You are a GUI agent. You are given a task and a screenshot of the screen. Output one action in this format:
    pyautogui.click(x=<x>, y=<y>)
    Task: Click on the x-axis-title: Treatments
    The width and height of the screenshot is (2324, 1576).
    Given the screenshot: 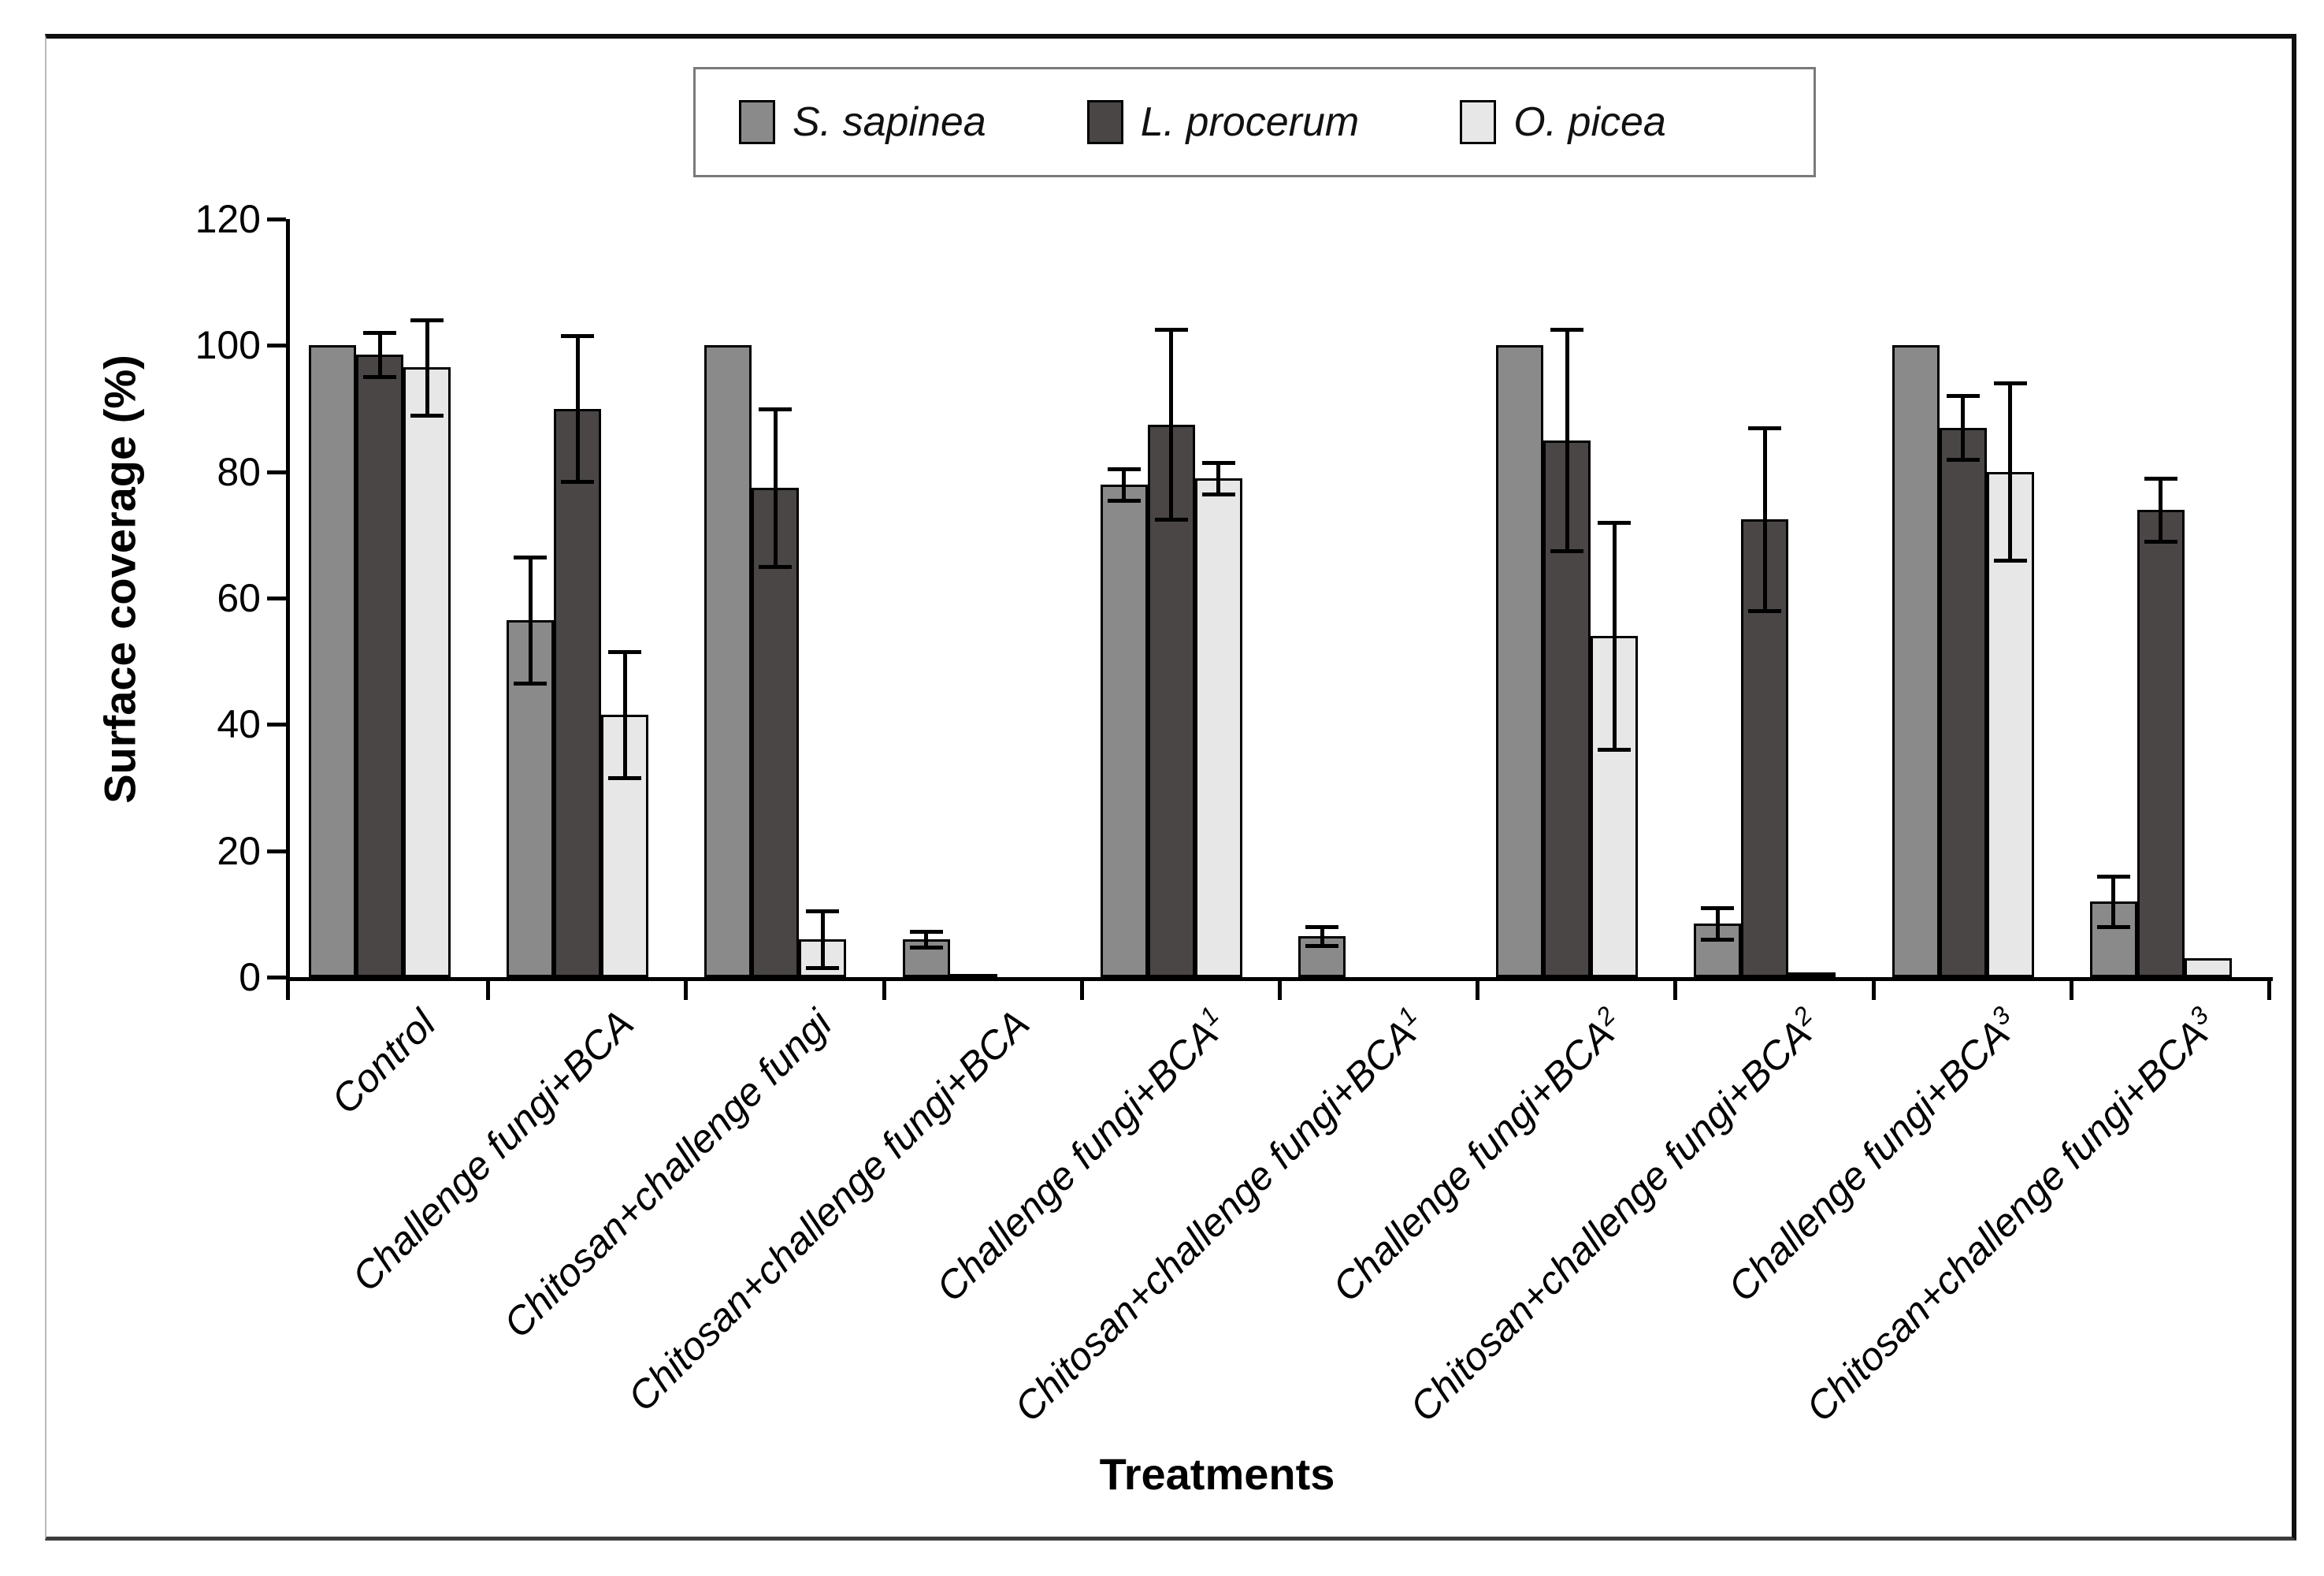 What is the action you would take?
    pyautogui.click(x=1217, y=1474)
    